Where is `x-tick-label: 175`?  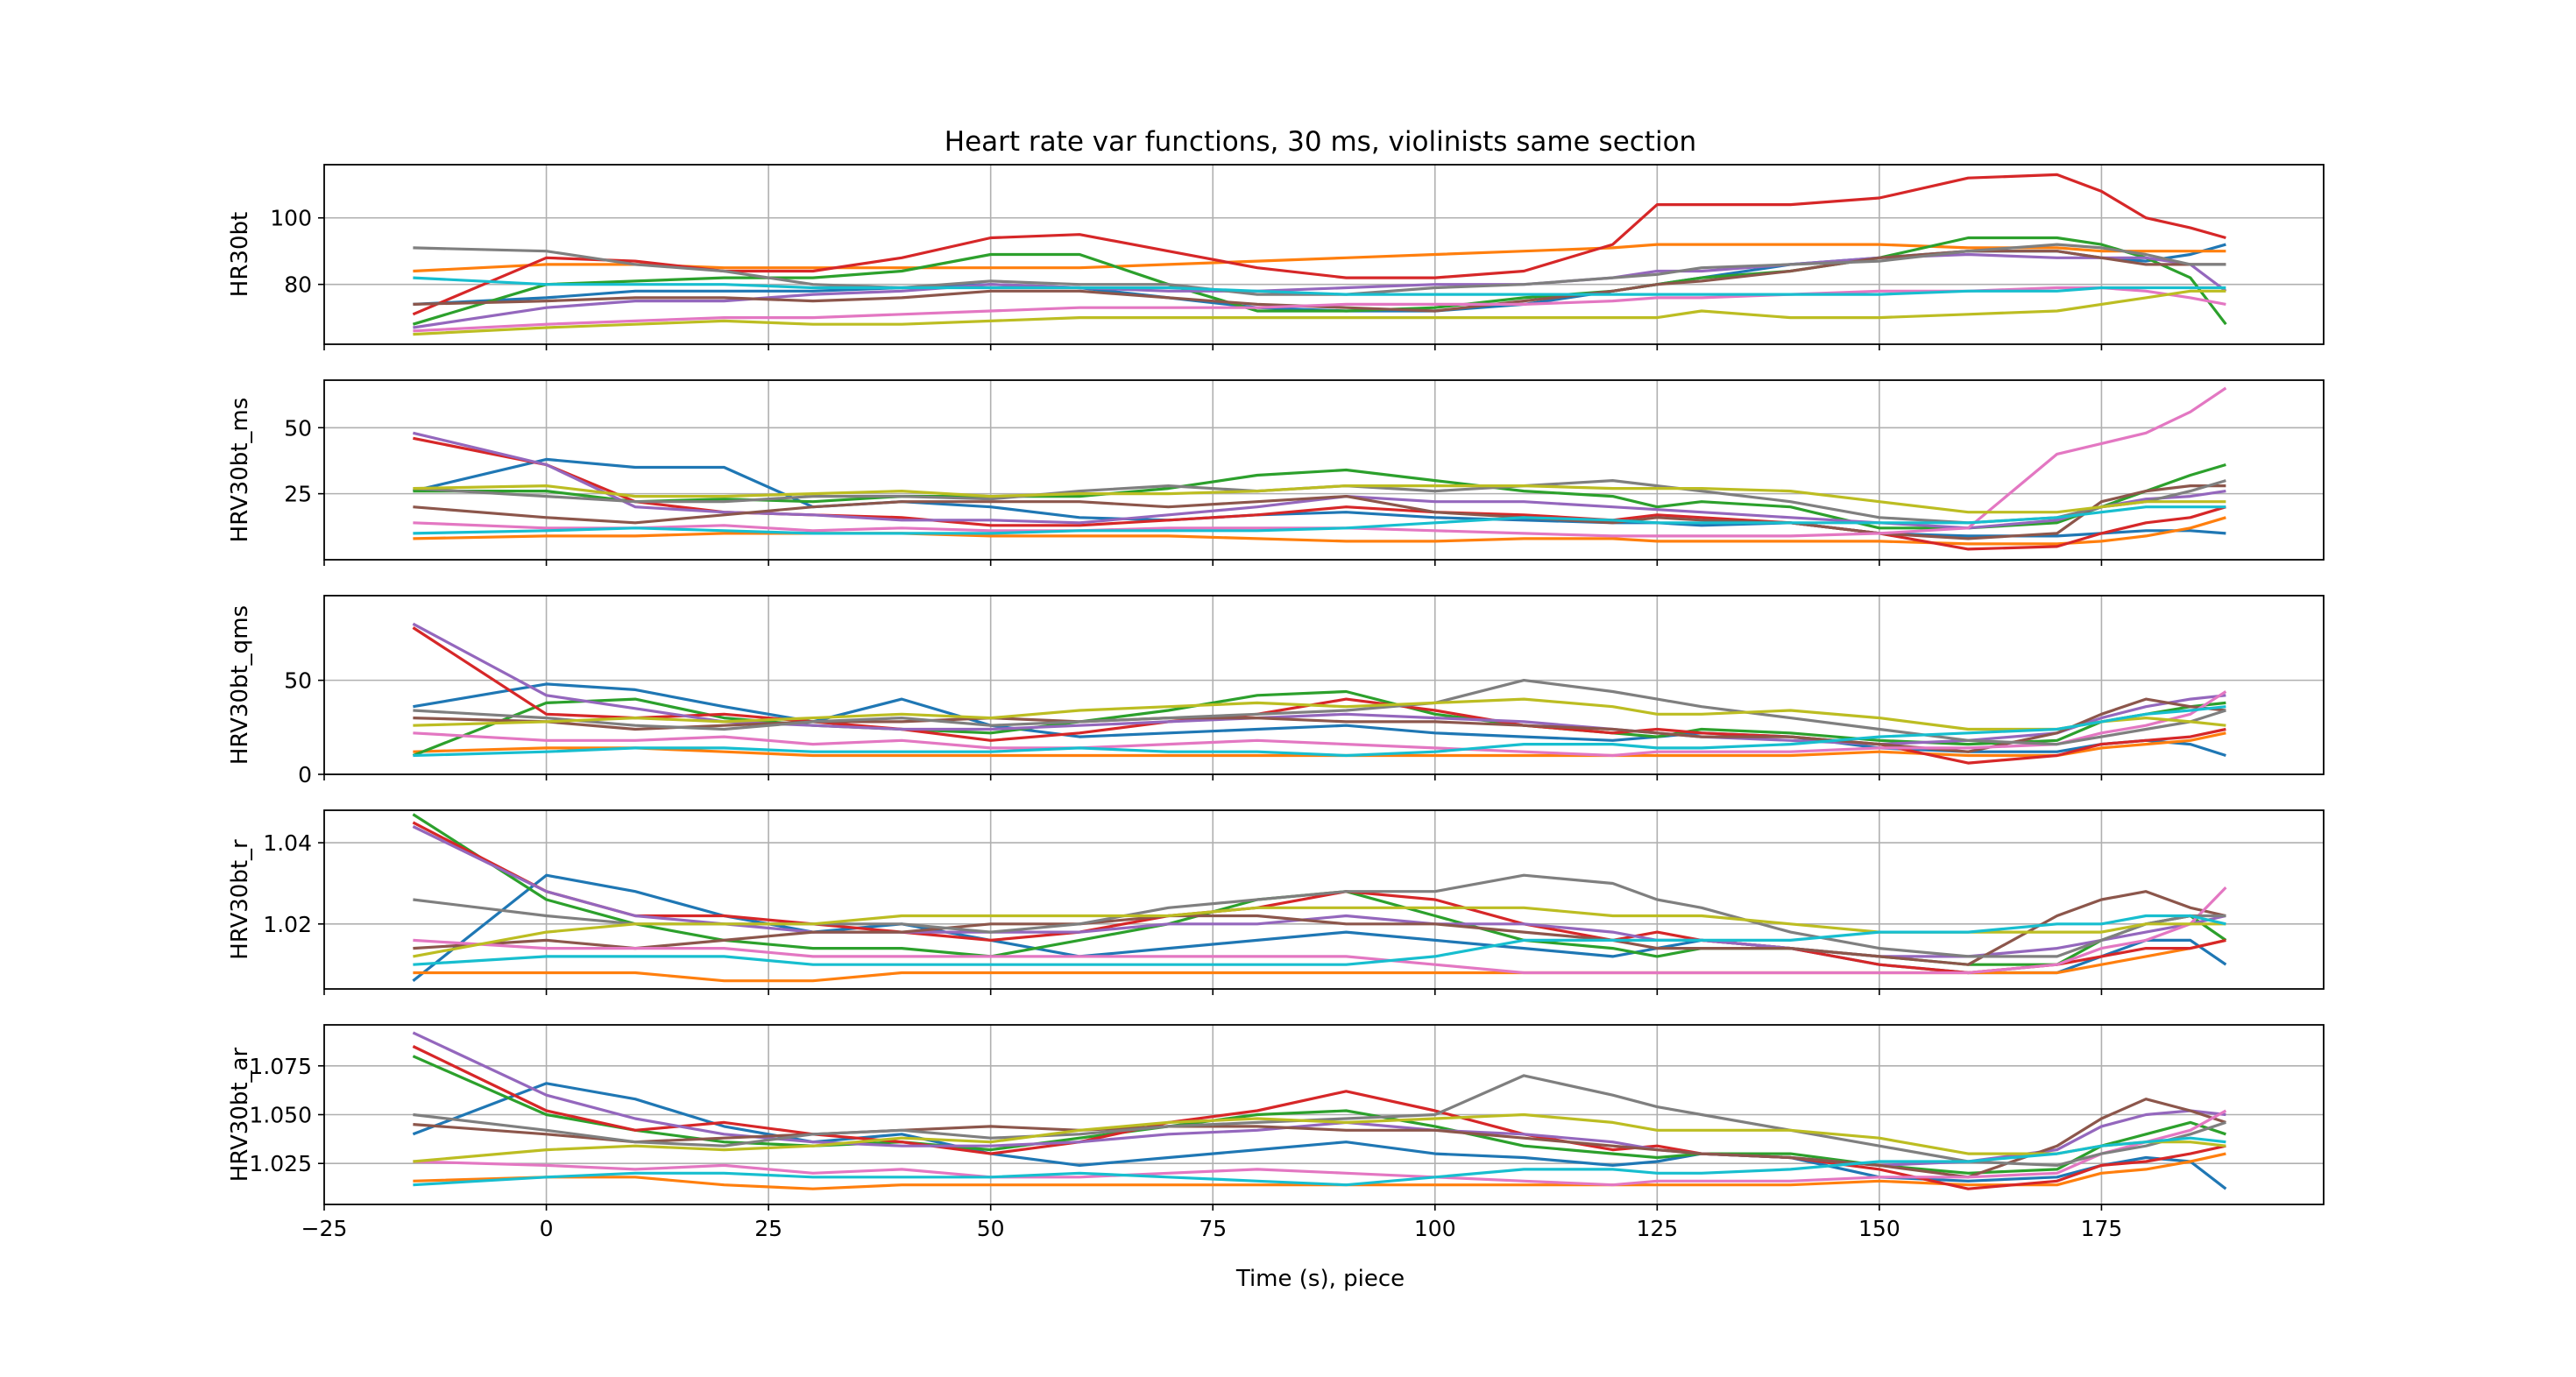 x-tick-label: 175 is located at coordinates (2102, 1228).